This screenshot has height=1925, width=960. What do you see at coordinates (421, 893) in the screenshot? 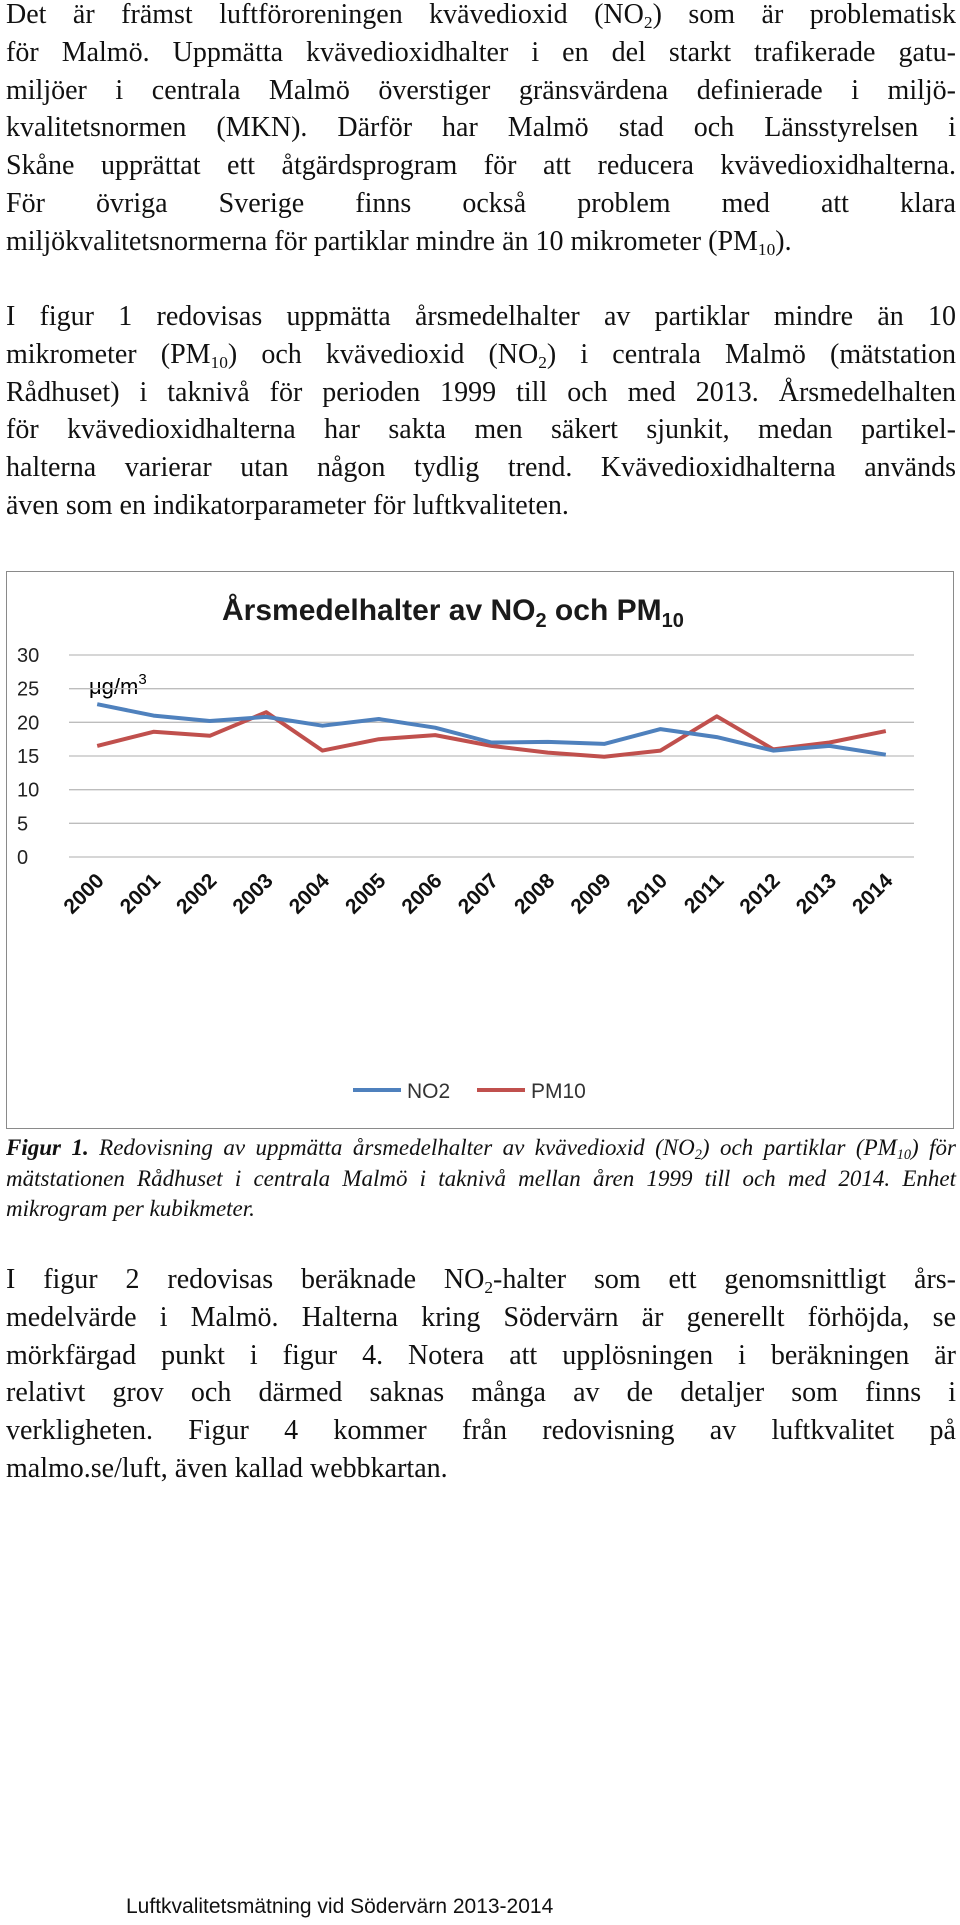
I see `x-tick-label: 2006` at bounding box center [421, 893].